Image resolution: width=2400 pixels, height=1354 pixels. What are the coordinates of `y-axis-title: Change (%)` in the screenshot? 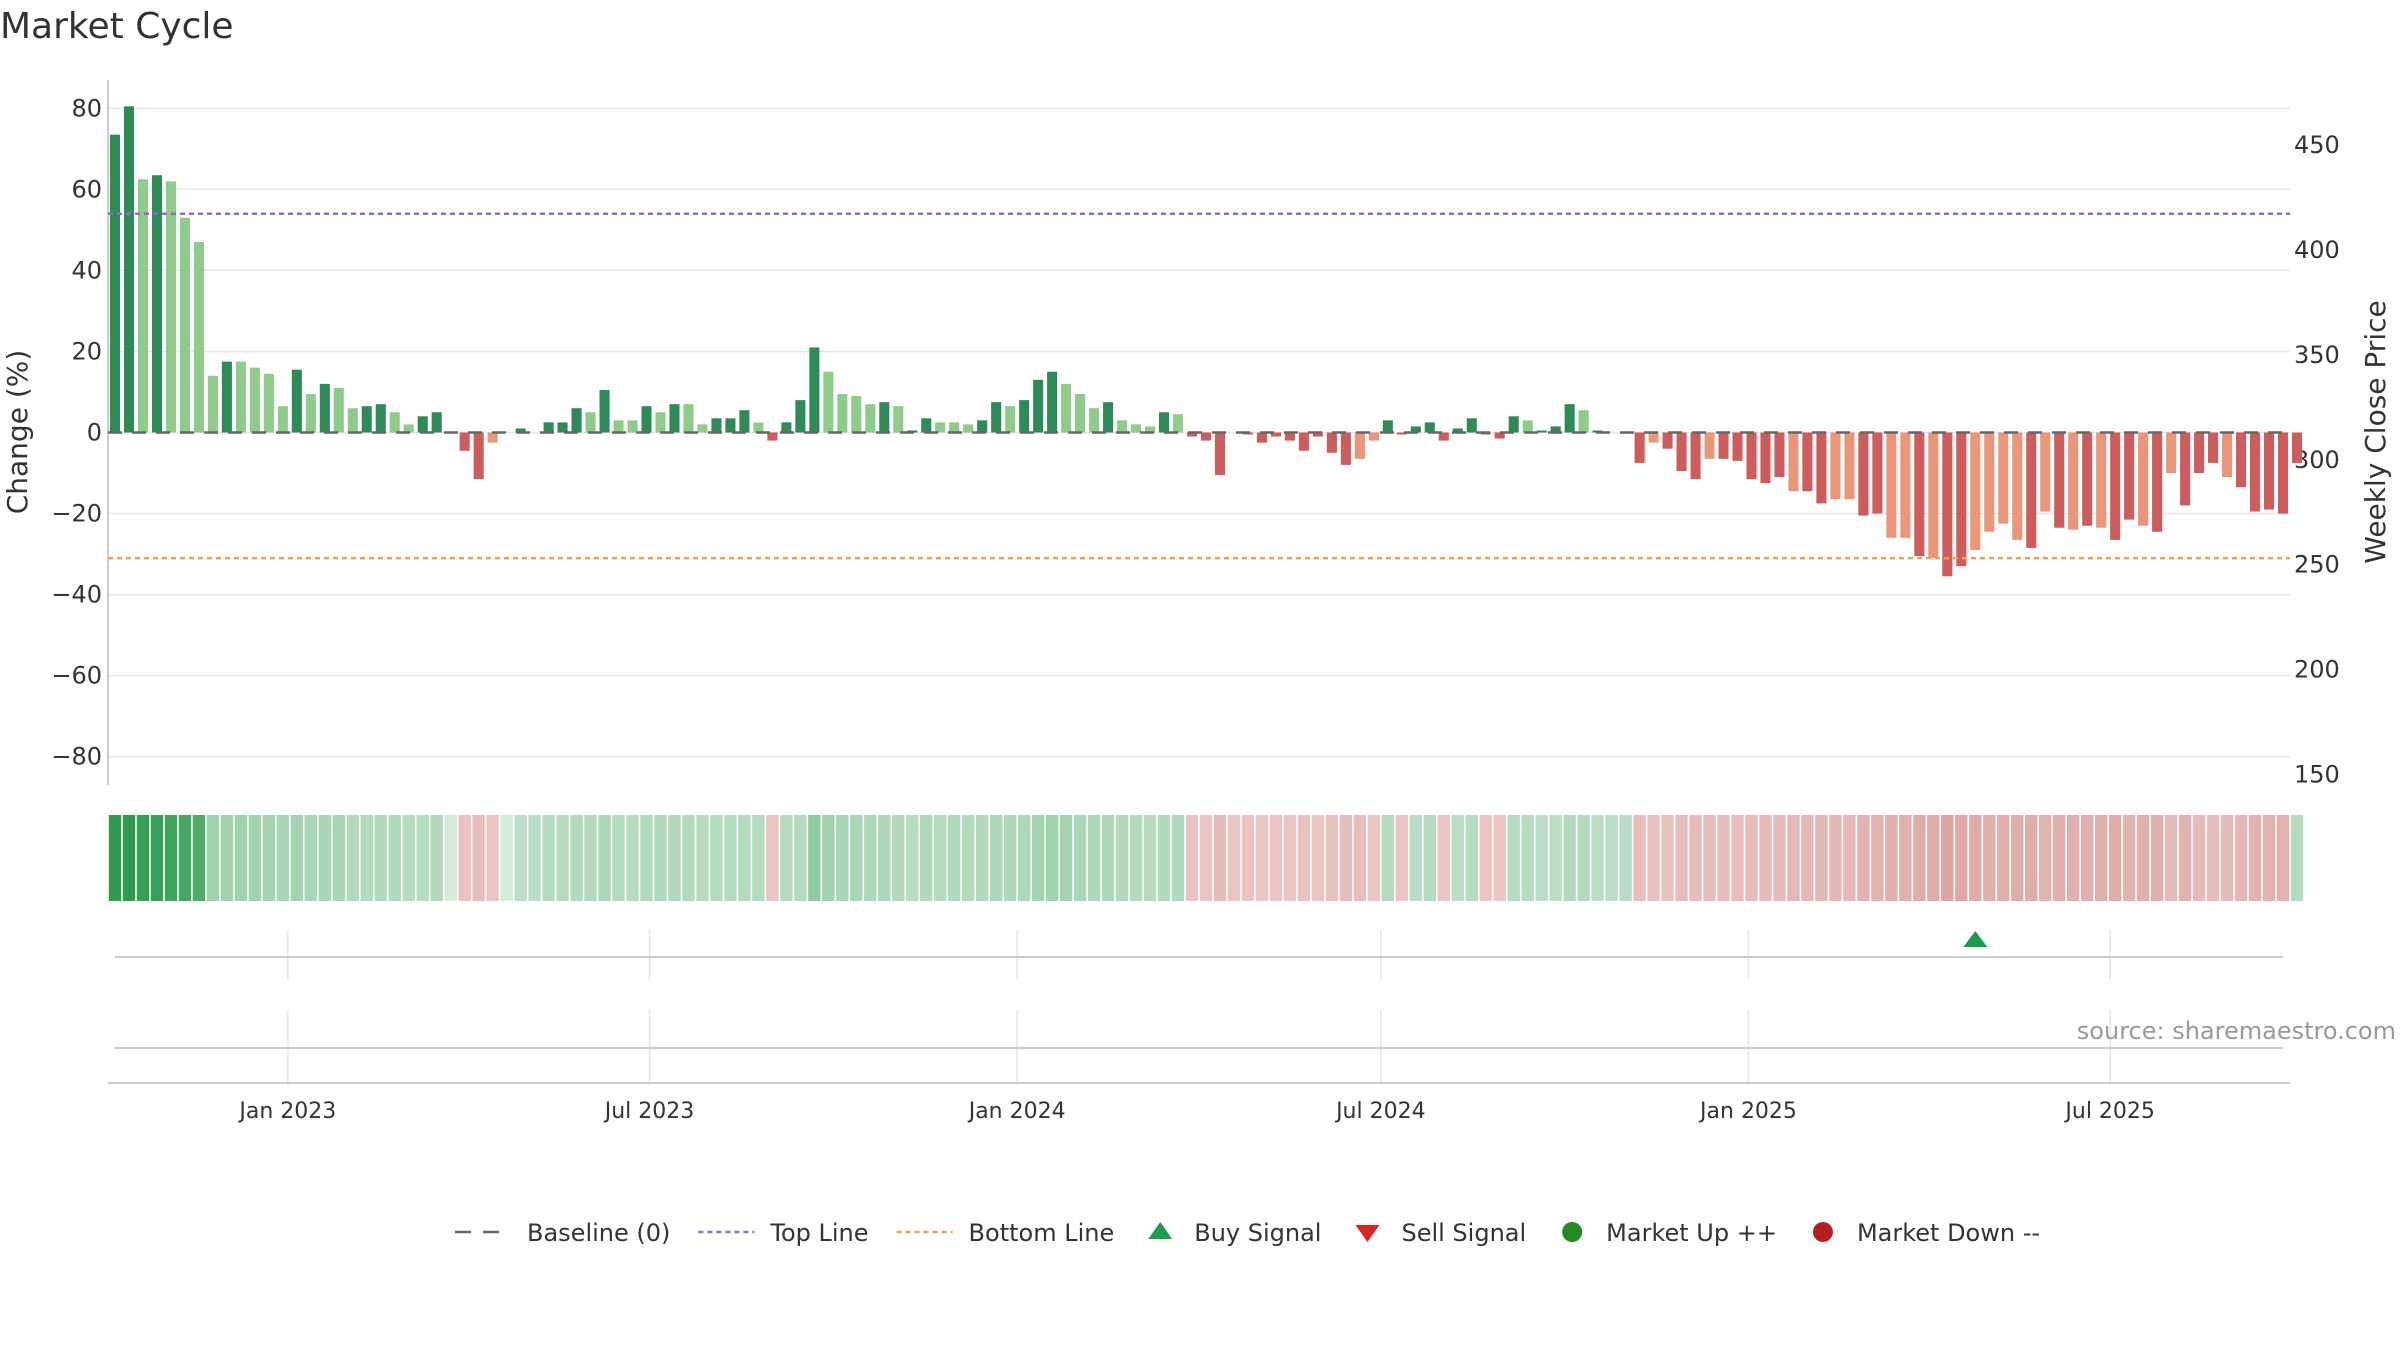 It's located at (17, 432).